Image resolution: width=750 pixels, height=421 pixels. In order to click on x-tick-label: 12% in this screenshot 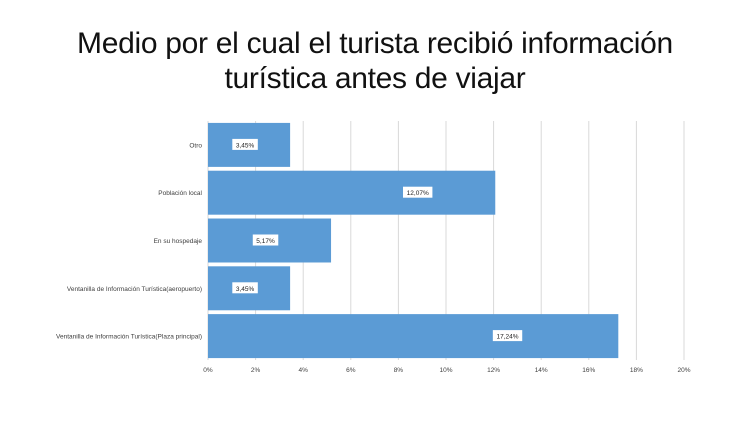, I will do `click(493, 370)`.